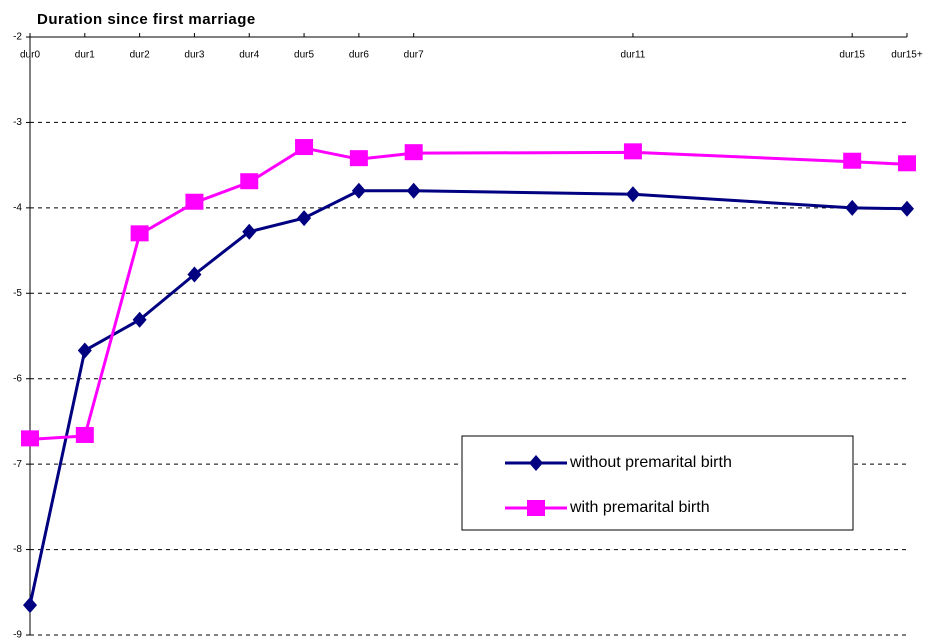  What do you see at coordinates (17, 293) in the screenshot?
I see `y-tick-label: -5` at bounding box center [17, 293].